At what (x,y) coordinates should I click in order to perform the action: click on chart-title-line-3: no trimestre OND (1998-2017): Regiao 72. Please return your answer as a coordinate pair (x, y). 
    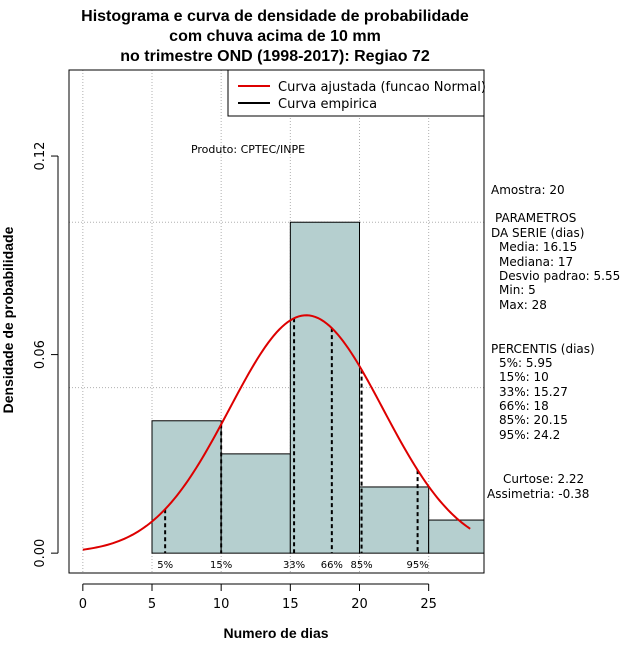
    Looking at the image, I should click on (275, 56).